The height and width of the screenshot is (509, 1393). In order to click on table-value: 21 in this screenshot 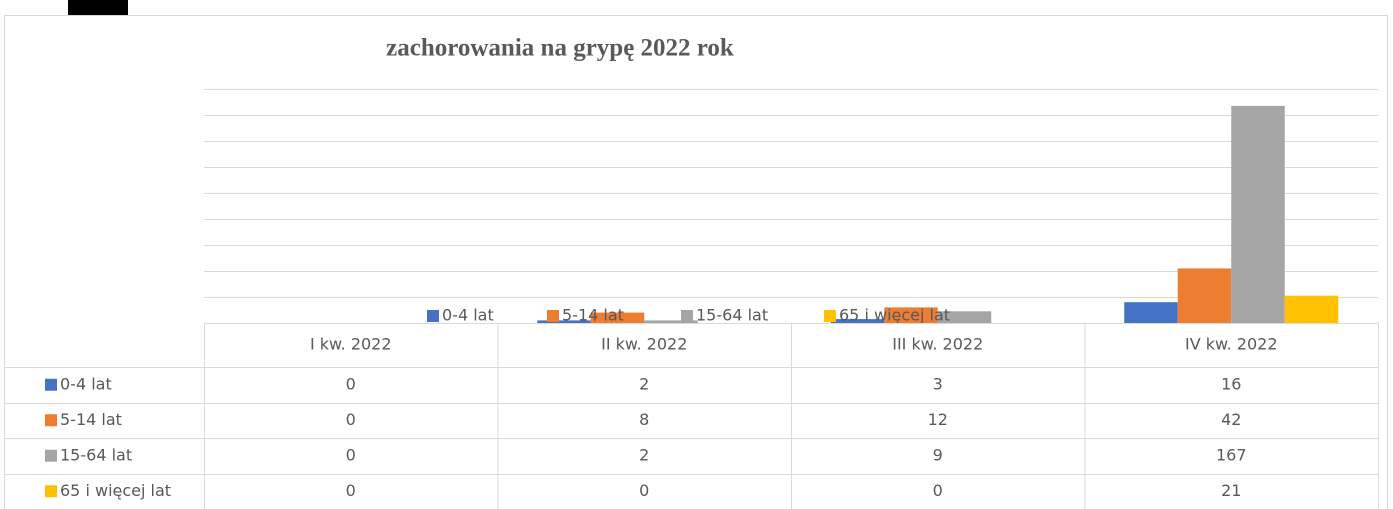, I will do `click(1231, 490)`.